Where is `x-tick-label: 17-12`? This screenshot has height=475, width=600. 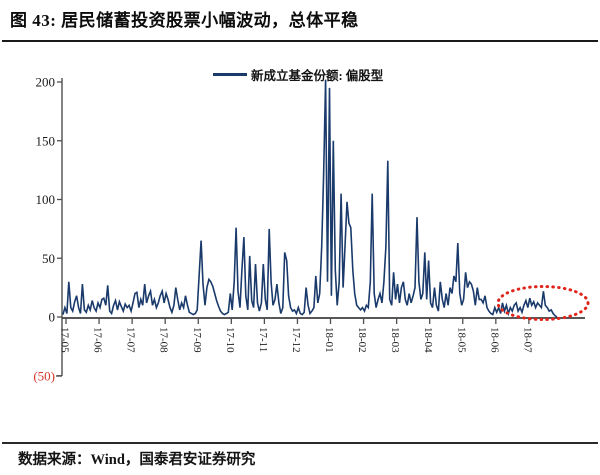
x-tick-label: 17-12 is located at coordinates (296, 340).